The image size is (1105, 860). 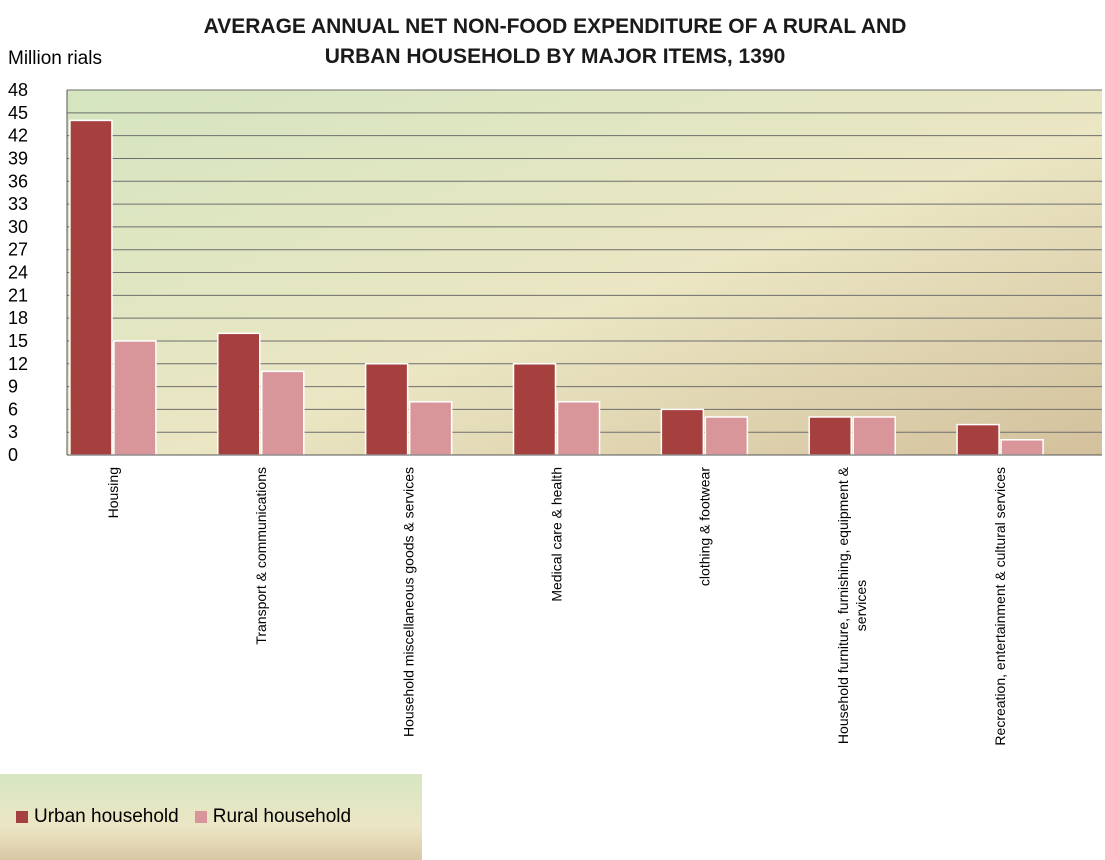 What do you see at coordinates (18, 250) in the screenshot?
I see `y-tick-label: 27` at bounding box center [18, 250].